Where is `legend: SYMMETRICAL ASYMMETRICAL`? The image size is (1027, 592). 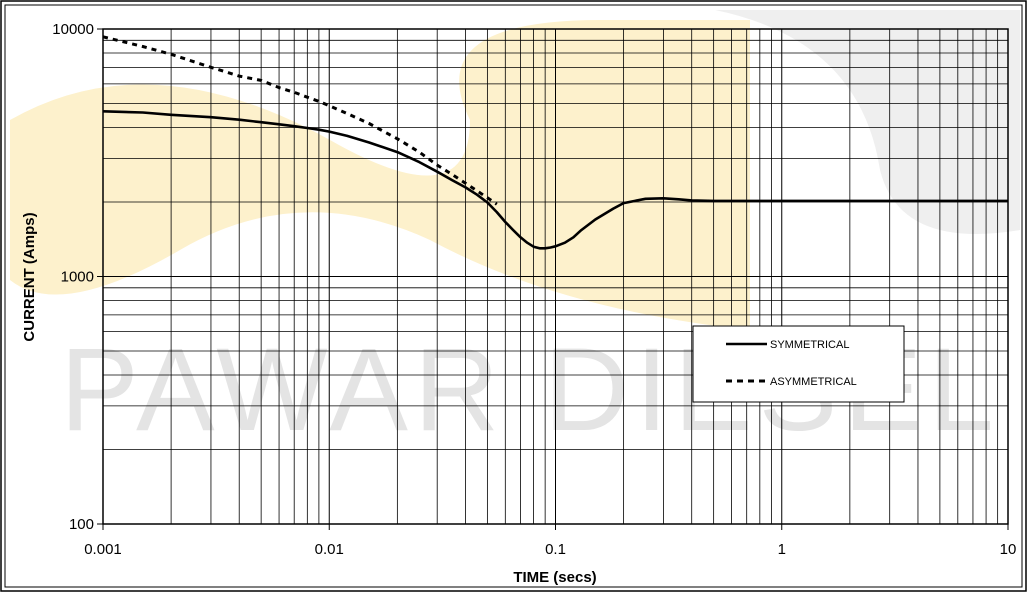
legend: SYMMETRICAL ASYMMETRICAL is located at coordinates (798, 364).